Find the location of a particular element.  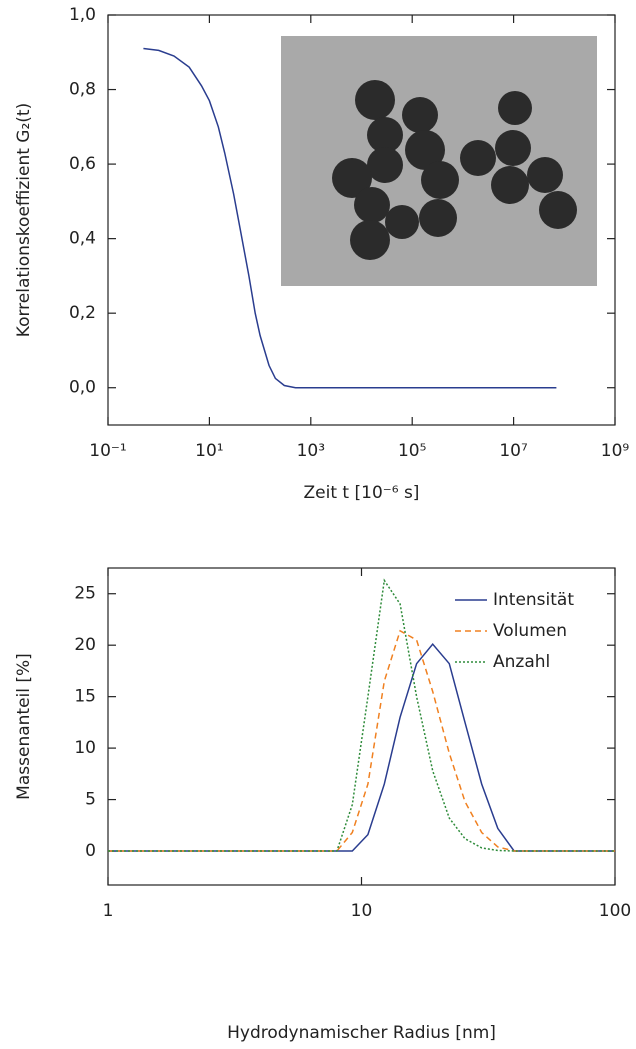

y-tick-label: 1,0 is located at coordinates (82, 15).